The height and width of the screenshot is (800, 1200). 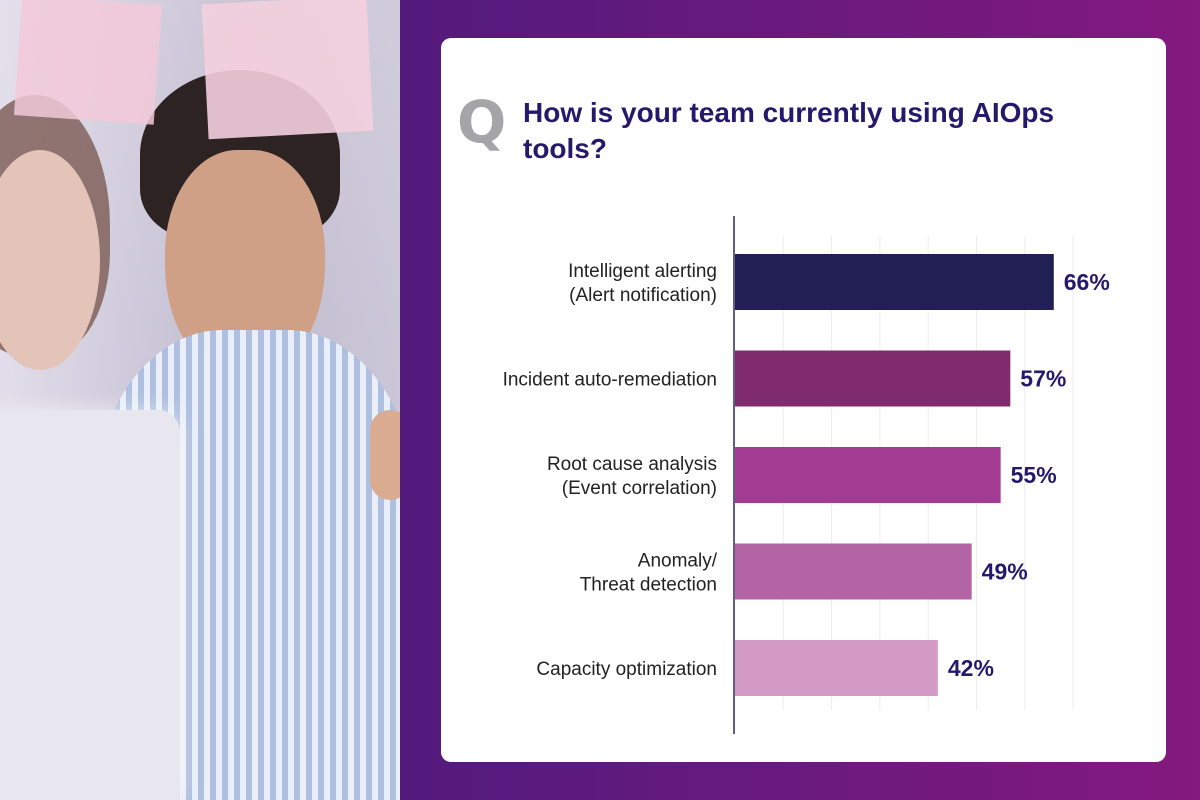 I want to click on data-label: 57%, so click(x=1043, y=379).